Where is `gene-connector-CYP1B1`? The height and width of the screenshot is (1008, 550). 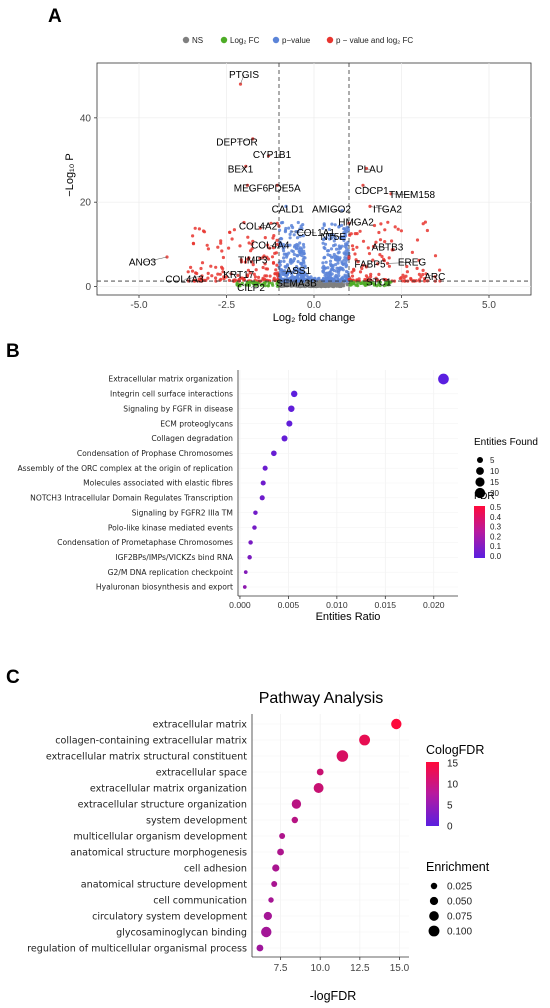 gene-connector-CYP1B1 is located at coordinates (270, 155).